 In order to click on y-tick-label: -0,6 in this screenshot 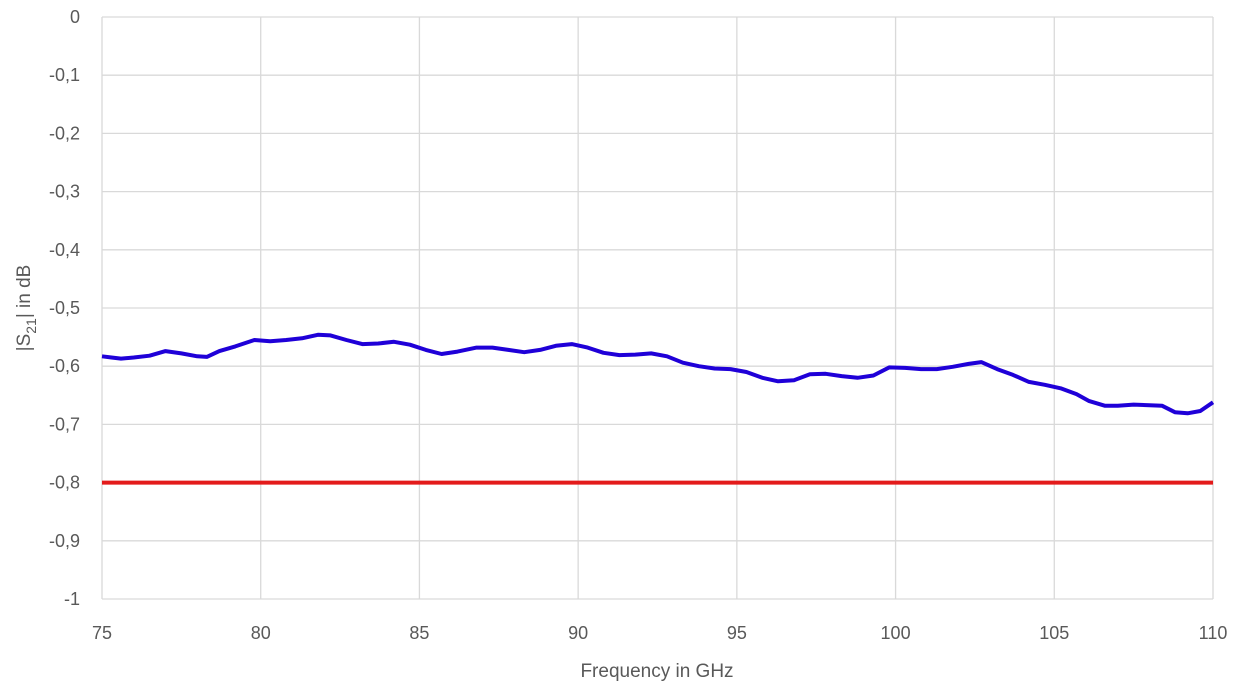, I will do `click(64, 366)`.